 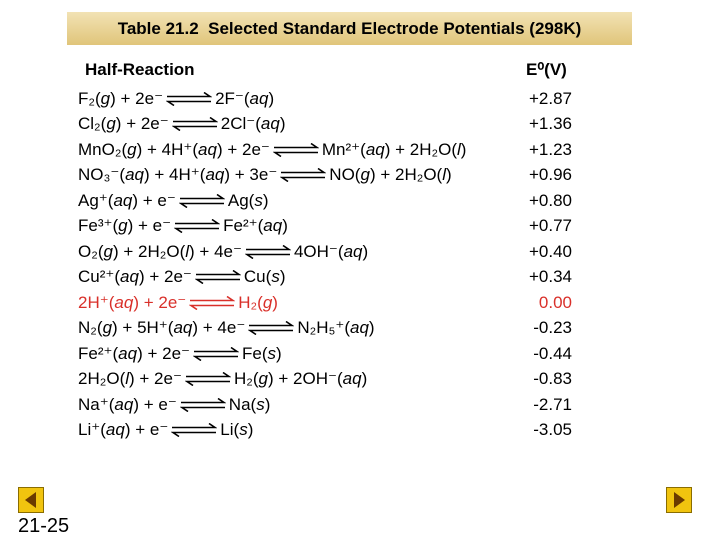 What do you see at coordinates (325, 125) in the screenshot?
I see `reaction-row: Cl₂(g) + 2e⁻ 2Cl⁻(aq) +1.36` at bounding box center [325, 125].